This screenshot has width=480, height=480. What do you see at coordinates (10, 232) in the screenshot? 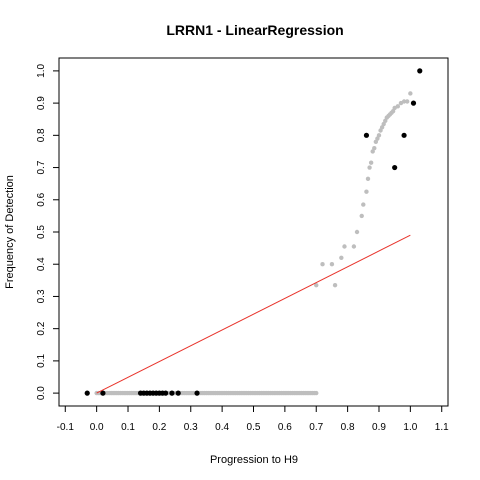
I see `y-axis-label: Frequency of Detection` at bounding box center [10, 232].